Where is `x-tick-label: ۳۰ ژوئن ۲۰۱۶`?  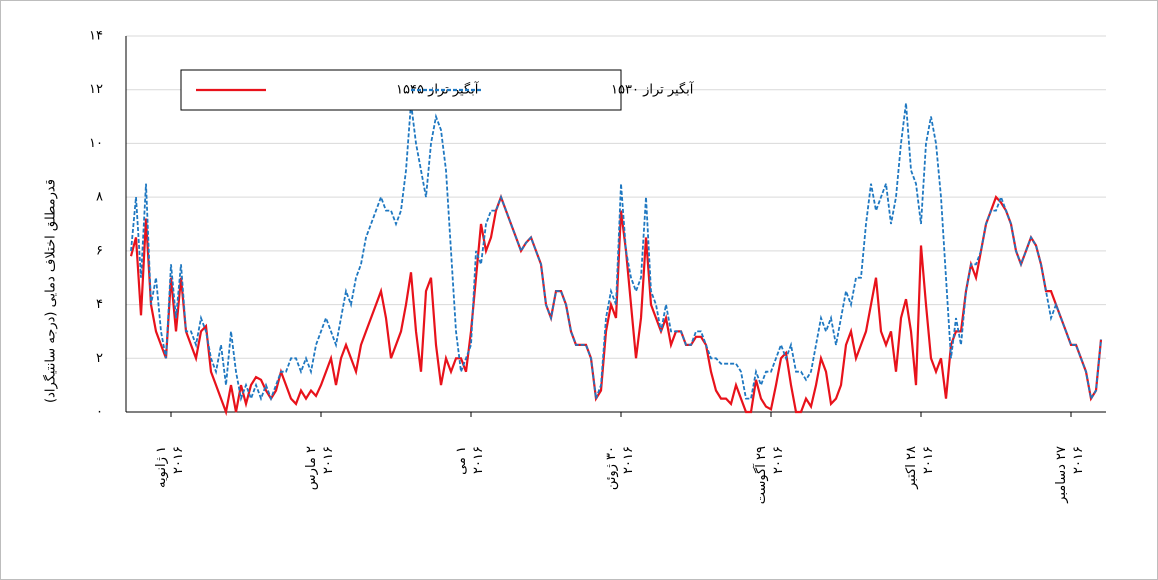
x-tick-label: ۳۰ ژوئن ۲۰۱۶ is located at coordinates (620, 468).